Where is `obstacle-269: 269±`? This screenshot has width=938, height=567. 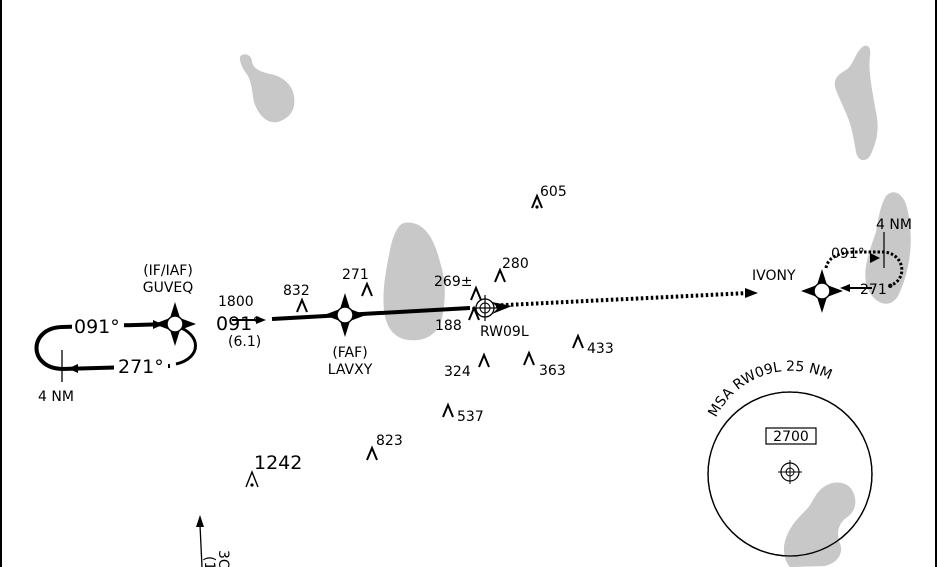 obstacle-269: 269± is located at coordinates (458, 287).